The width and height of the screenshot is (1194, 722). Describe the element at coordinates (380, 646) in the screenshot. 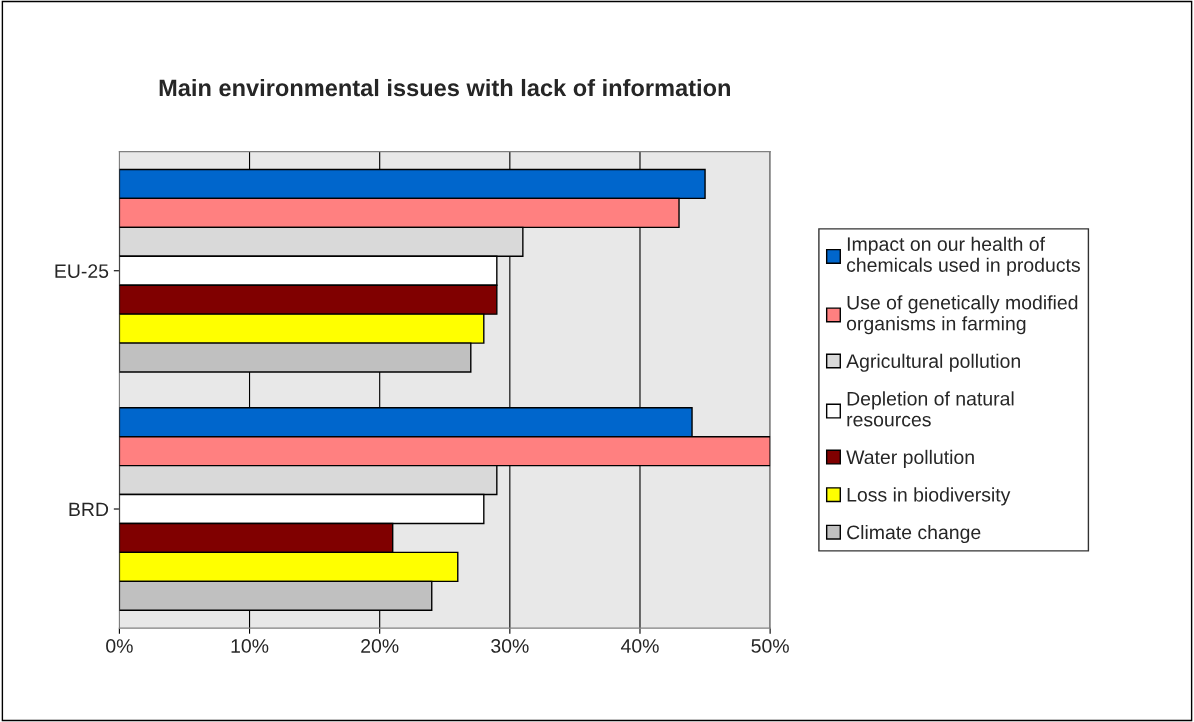

I see `x-tick-label: 20%` at that location.